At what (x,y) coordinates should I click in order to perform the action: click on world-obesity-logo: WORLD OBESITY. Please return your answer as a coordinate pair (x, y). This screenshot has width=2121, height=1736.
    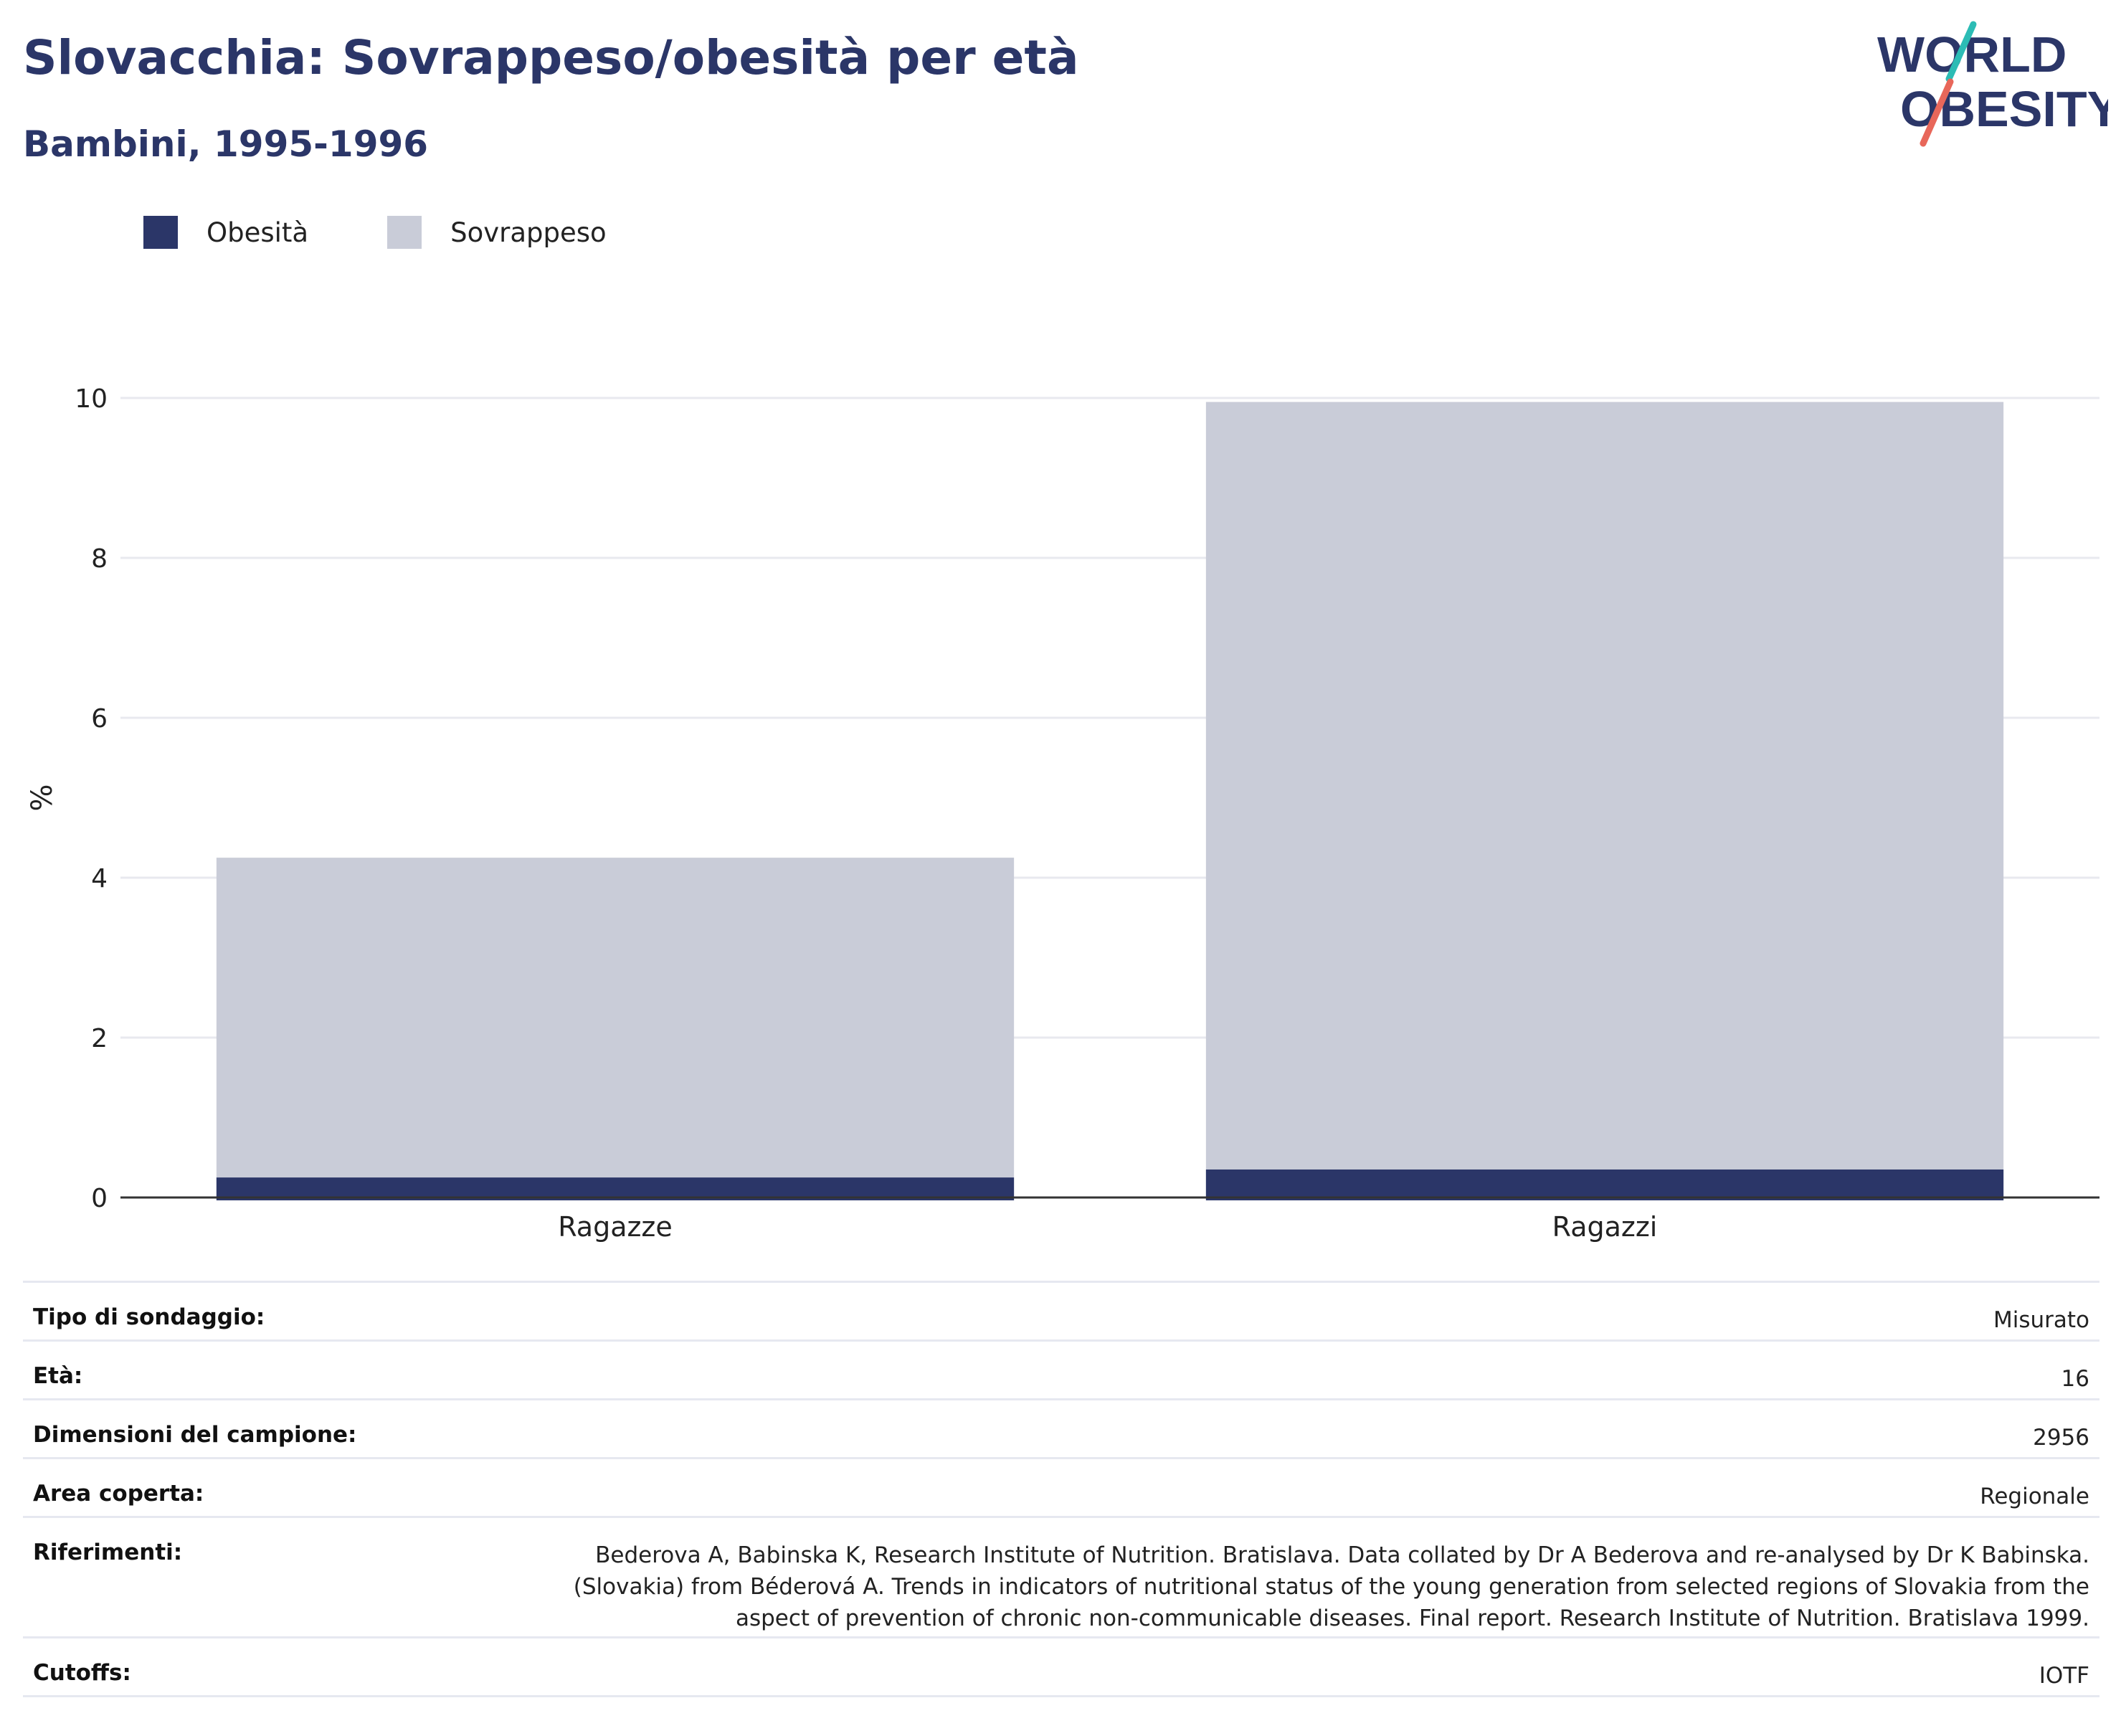
    Looking at the image, I should click on (1992, 84).